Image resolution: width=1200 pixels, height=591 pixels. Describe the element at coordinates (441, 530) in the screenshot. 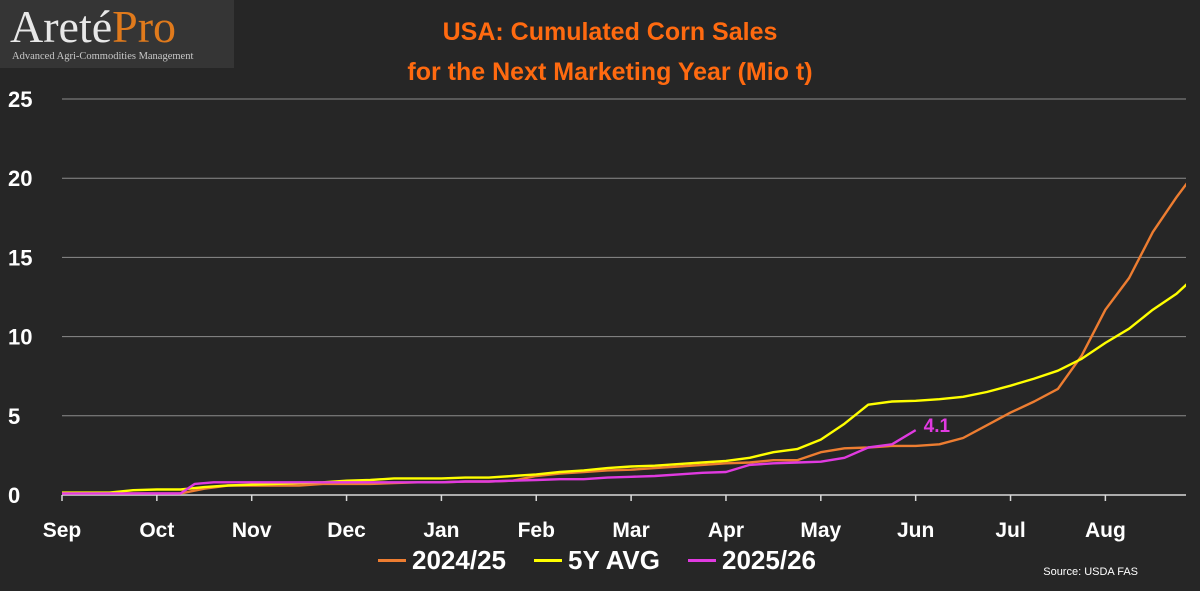

I see `x-tick-label: Jan` at that location.